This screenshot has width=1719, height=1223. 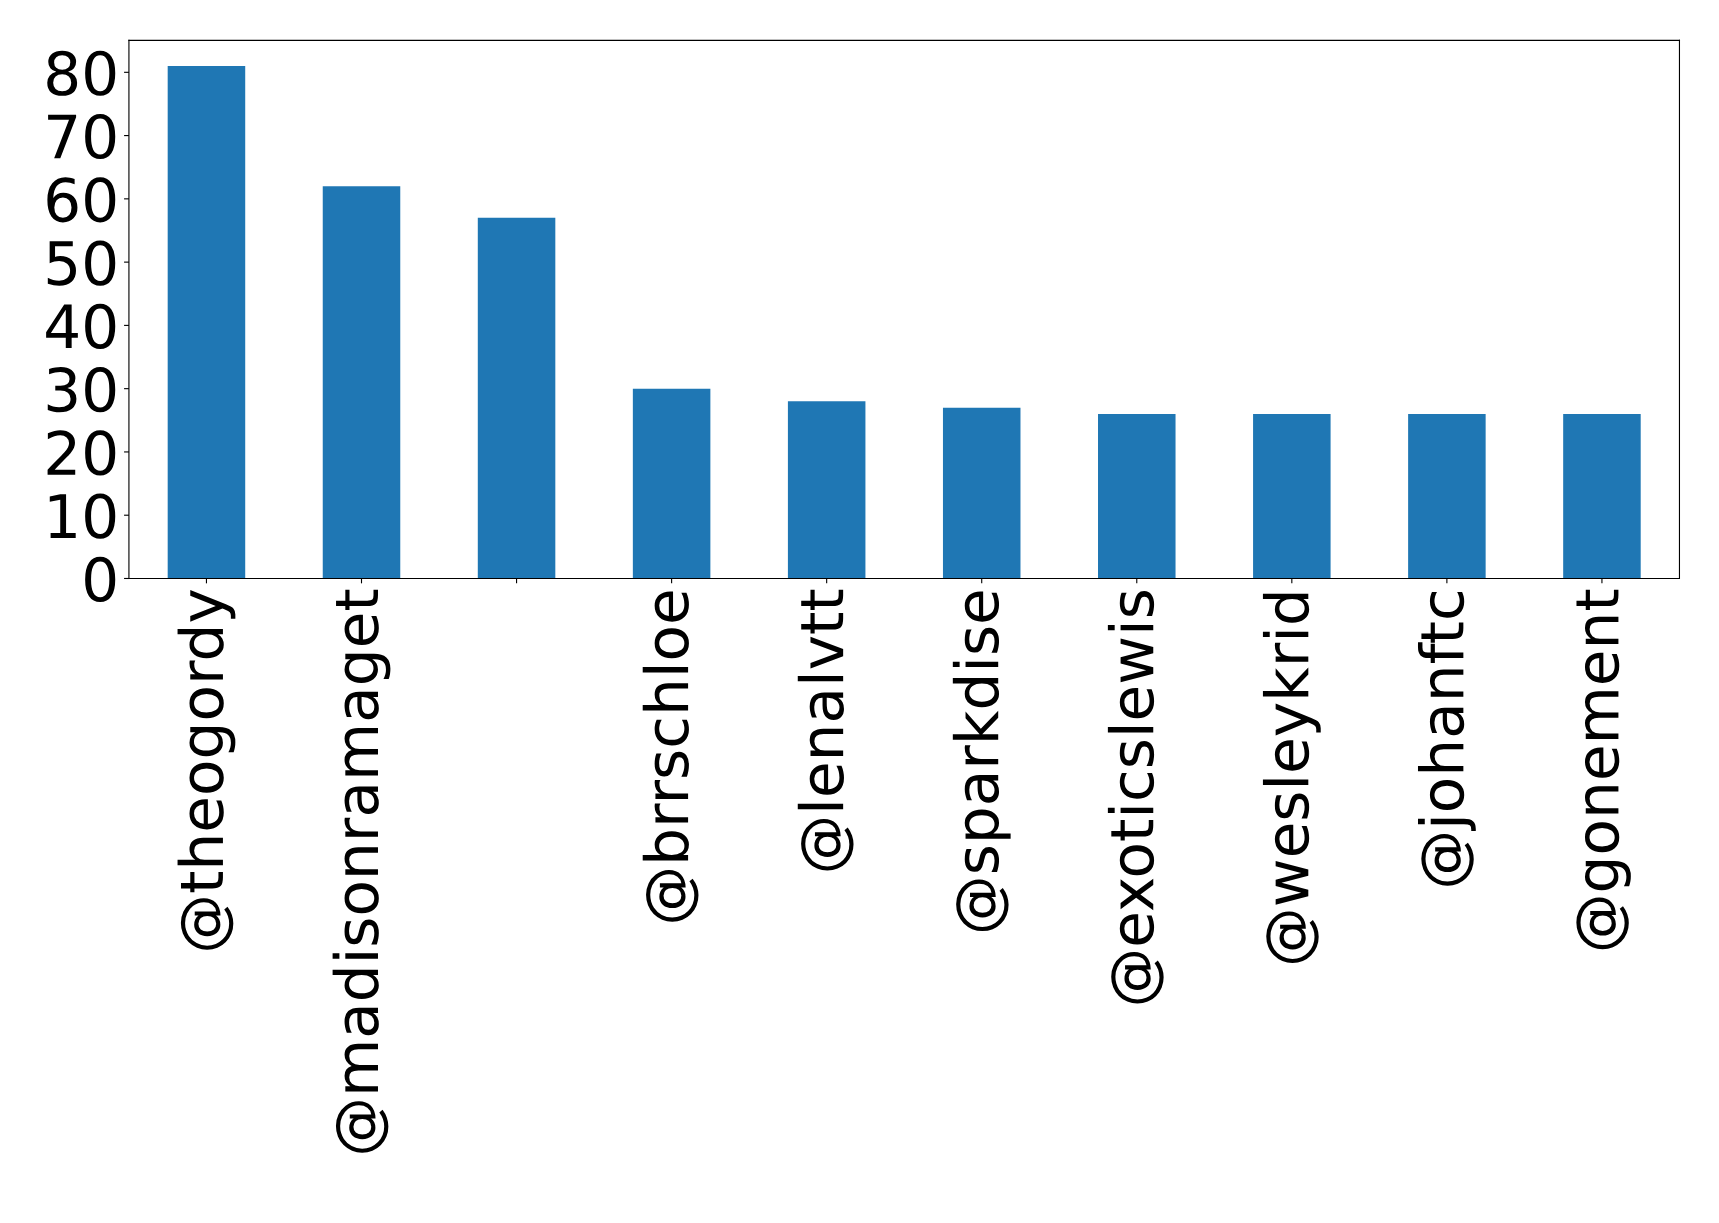 I want to click on x-tick-label: @exoticslewis, so click(x=1135, y=797).